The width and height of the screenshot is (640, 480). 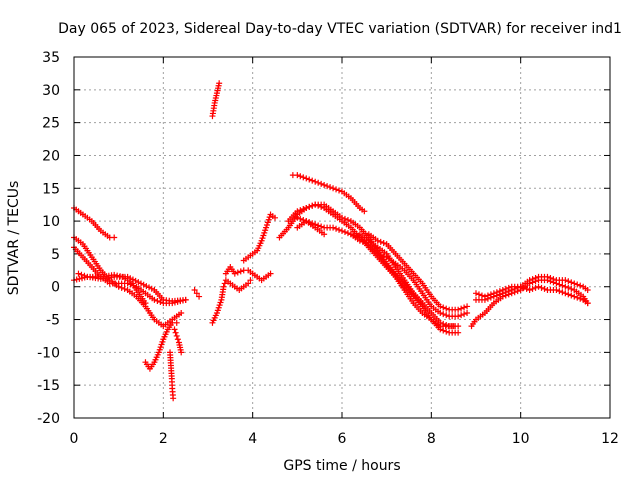 I want to click on arc3-point, so click(x=154, y=299).